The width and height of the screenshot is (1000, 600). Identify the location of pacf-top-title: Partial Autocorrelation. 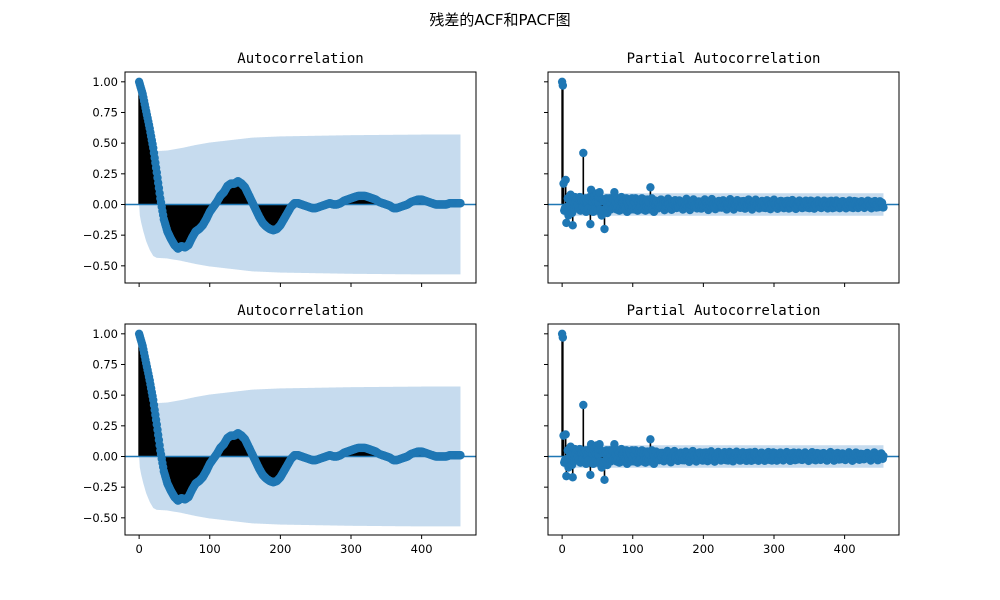
(724, 59).